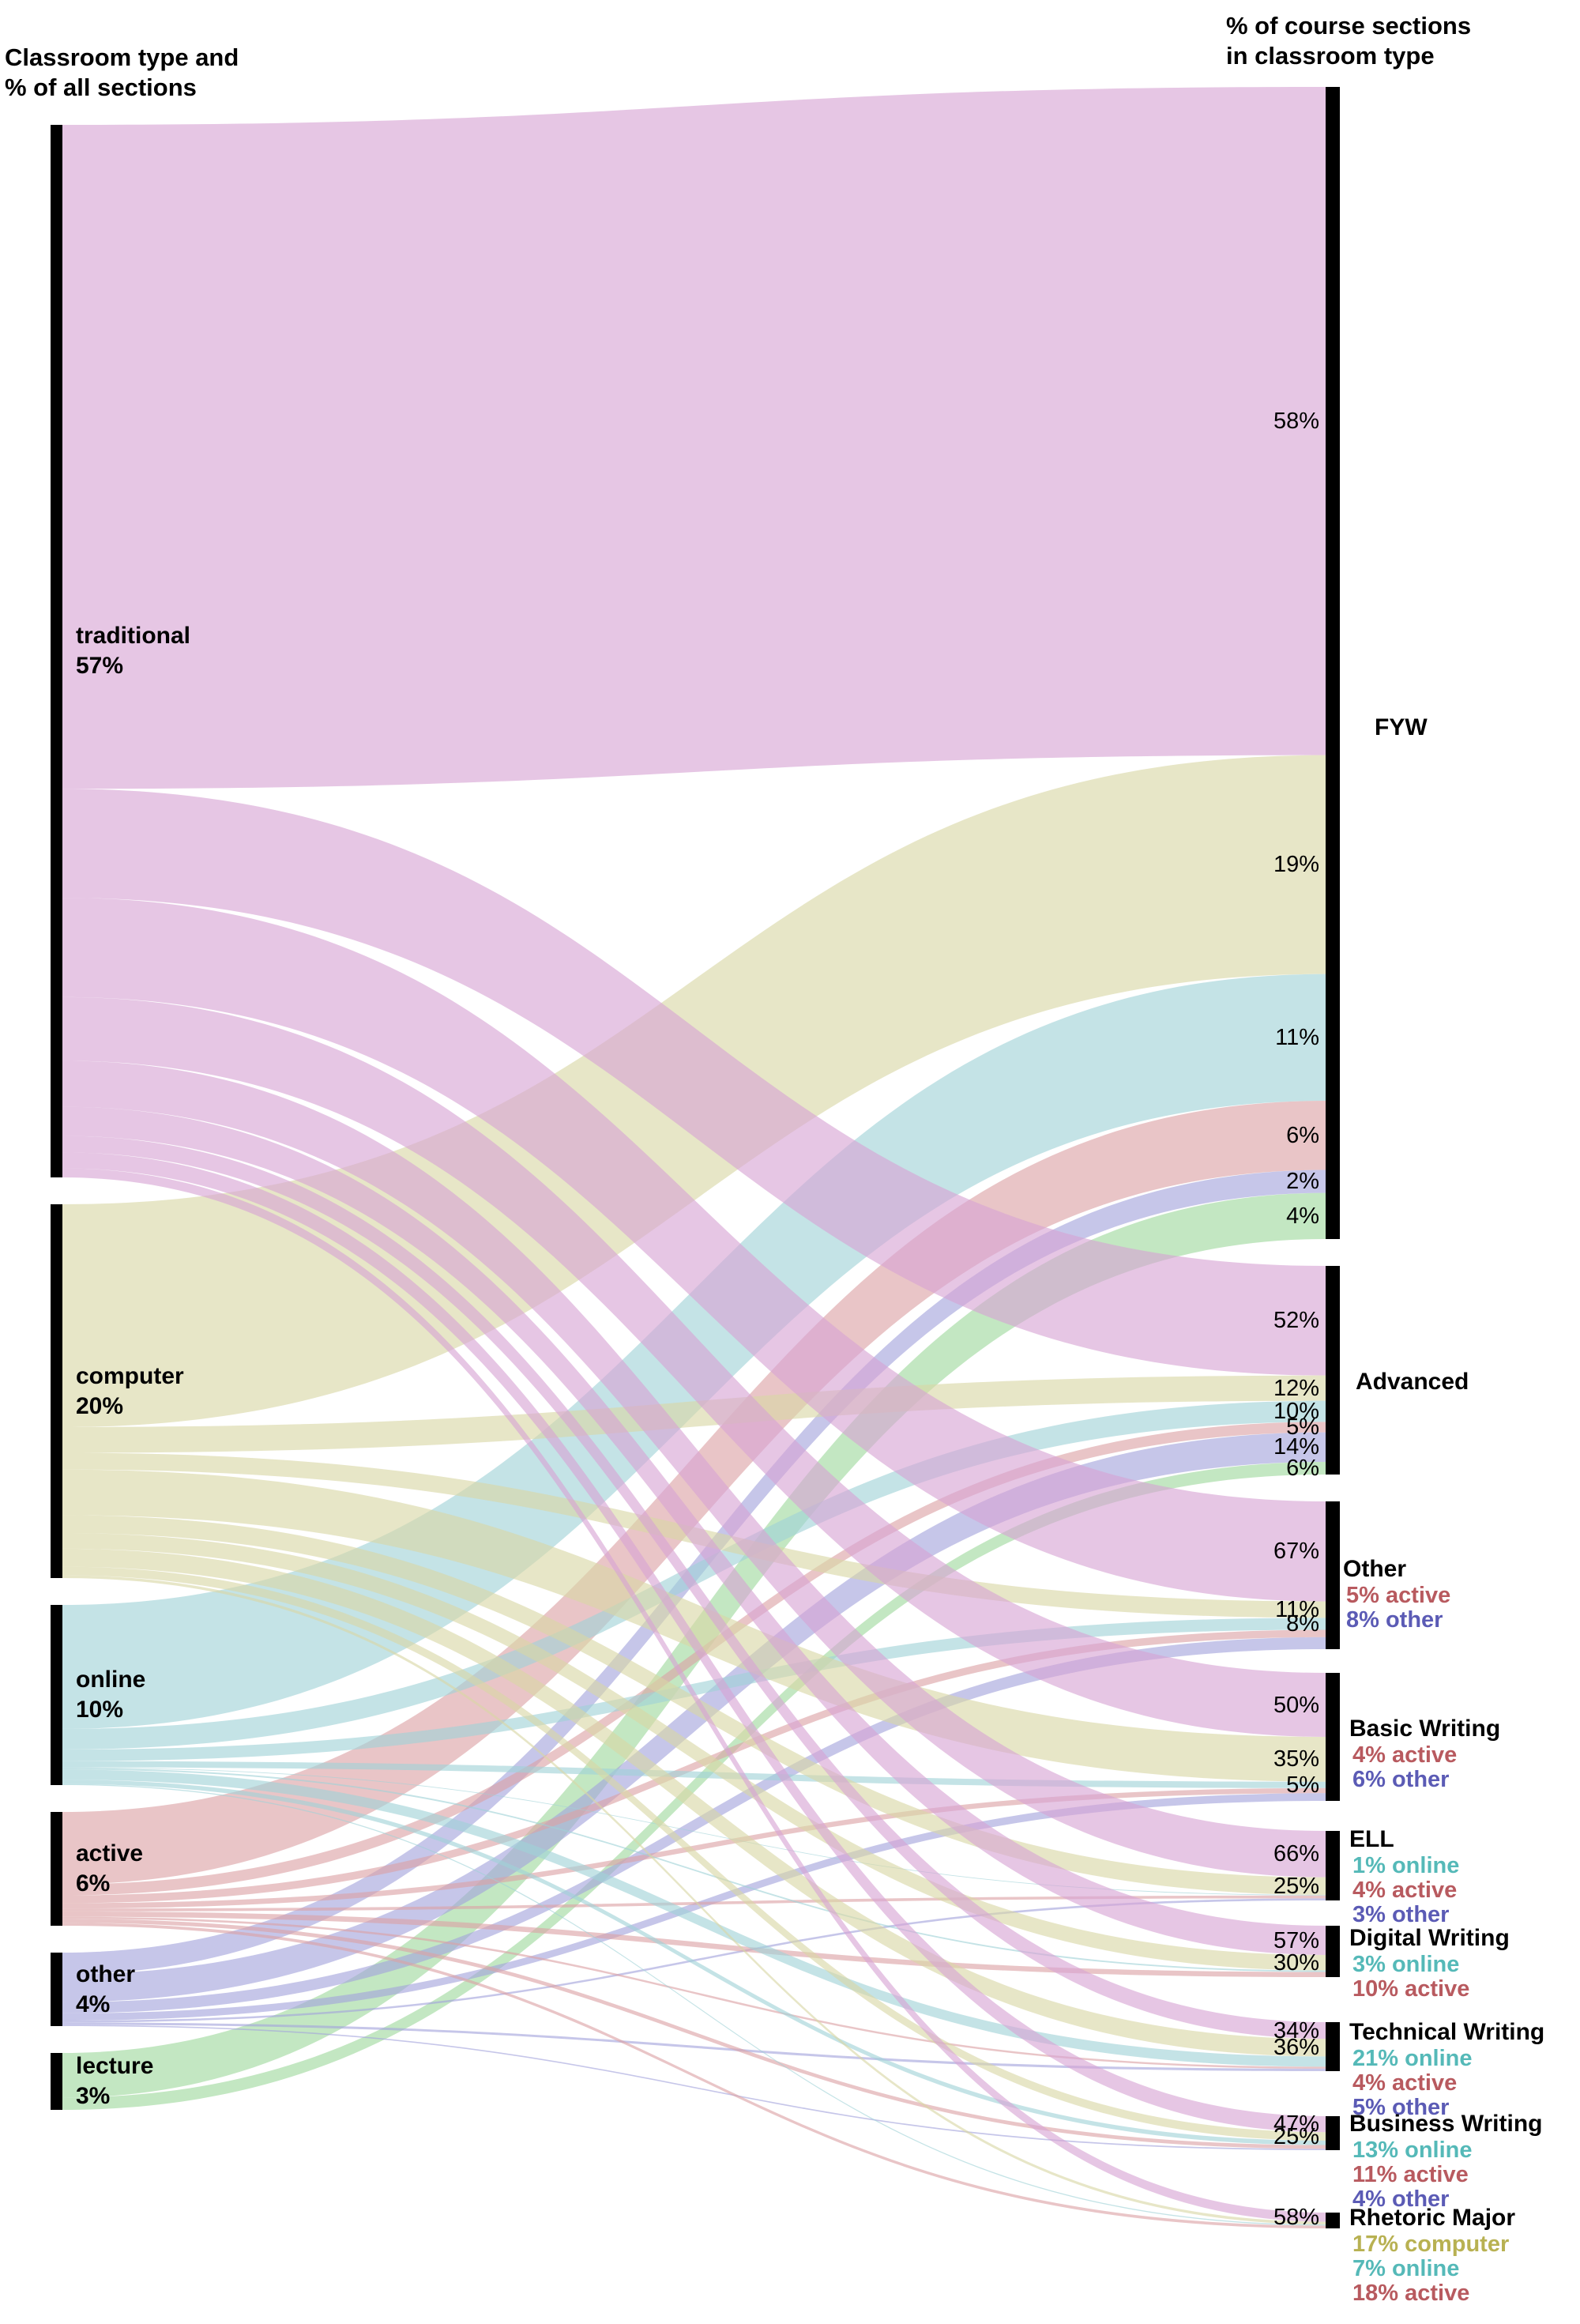 This screenshot has width=1580, height=2324. What do you see at coordinates (111, 1695) in the screenshot?
I see `source-label-online: online 10%` at bounding box center [111, 1695].